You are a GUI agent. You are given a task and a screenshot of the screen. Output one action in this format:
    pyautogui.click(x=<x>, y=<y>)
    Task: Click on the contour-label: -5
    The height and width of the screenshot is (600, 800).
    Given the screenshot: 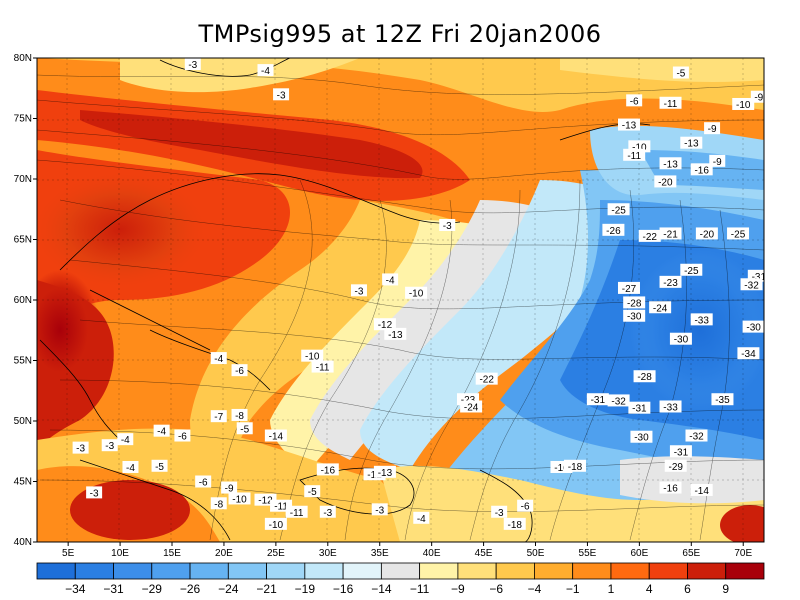 What is the action you would take?
    pyautogui.click(x=244, y=429)
    